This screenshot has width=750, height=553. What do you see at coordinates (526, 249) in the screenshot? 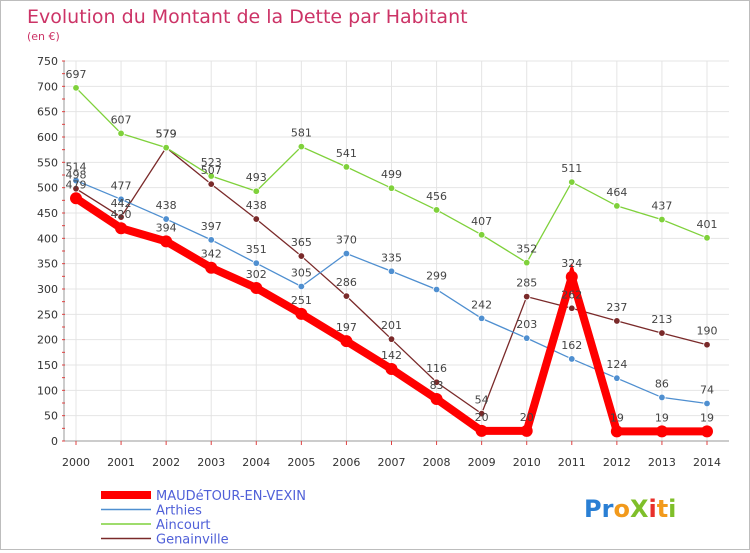
I see `data-label: 352` at bounding box center [526, 249].